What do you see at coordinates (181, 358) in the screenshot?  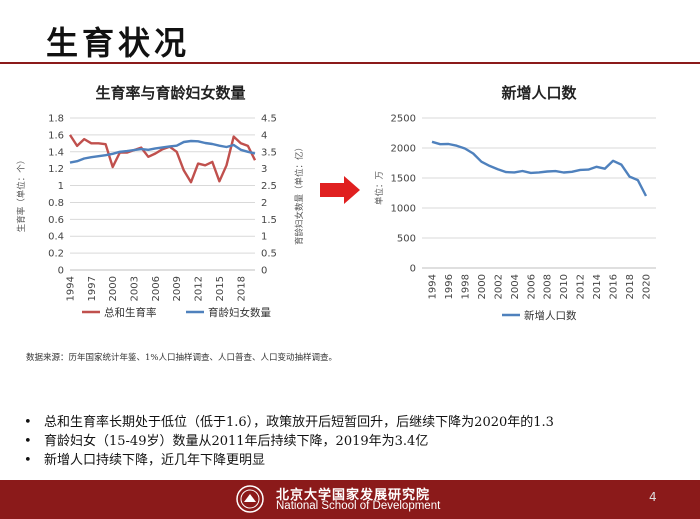 I see `source-note: 数据来源：历年国家统计年鉴、1%人口抽样调查、人口普查、人口变动抽样调查。` at bounding box center [181, 358].